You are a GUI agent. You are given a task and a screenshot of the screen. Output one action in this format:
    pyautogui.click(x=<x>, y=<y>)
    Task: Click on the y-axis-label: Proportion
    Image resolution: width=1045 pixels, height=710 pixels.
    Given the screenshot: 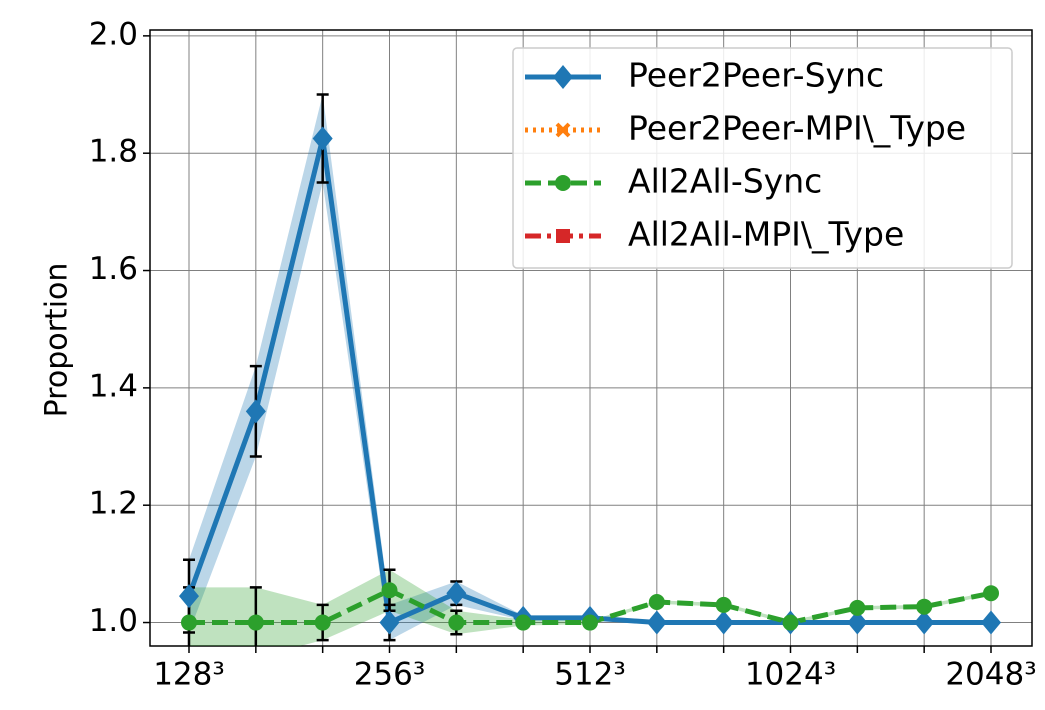 What is the action you would take?
    pyautogui.click(x=57, y=340)
    